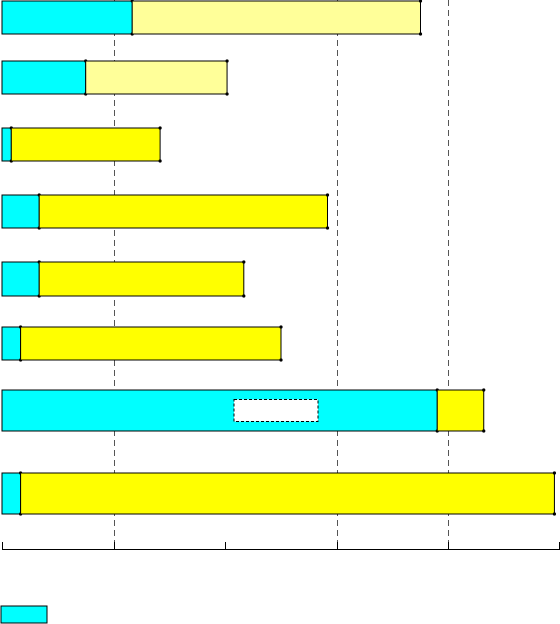 The width and height of the screenshot is (560, 624). What do you see at coordinates (281, 327) in the screenshot?
I see `bar-5-segment-1-end-top` at bounding box center [281, 327].